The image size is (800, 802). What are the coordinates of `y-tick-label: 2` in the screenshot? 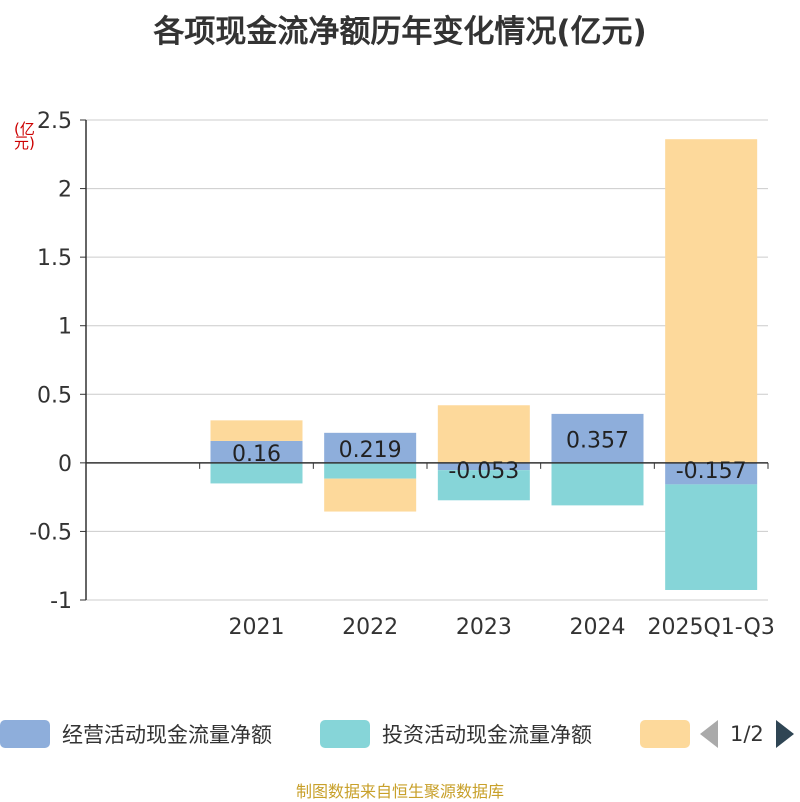 It's located at (65, 190).